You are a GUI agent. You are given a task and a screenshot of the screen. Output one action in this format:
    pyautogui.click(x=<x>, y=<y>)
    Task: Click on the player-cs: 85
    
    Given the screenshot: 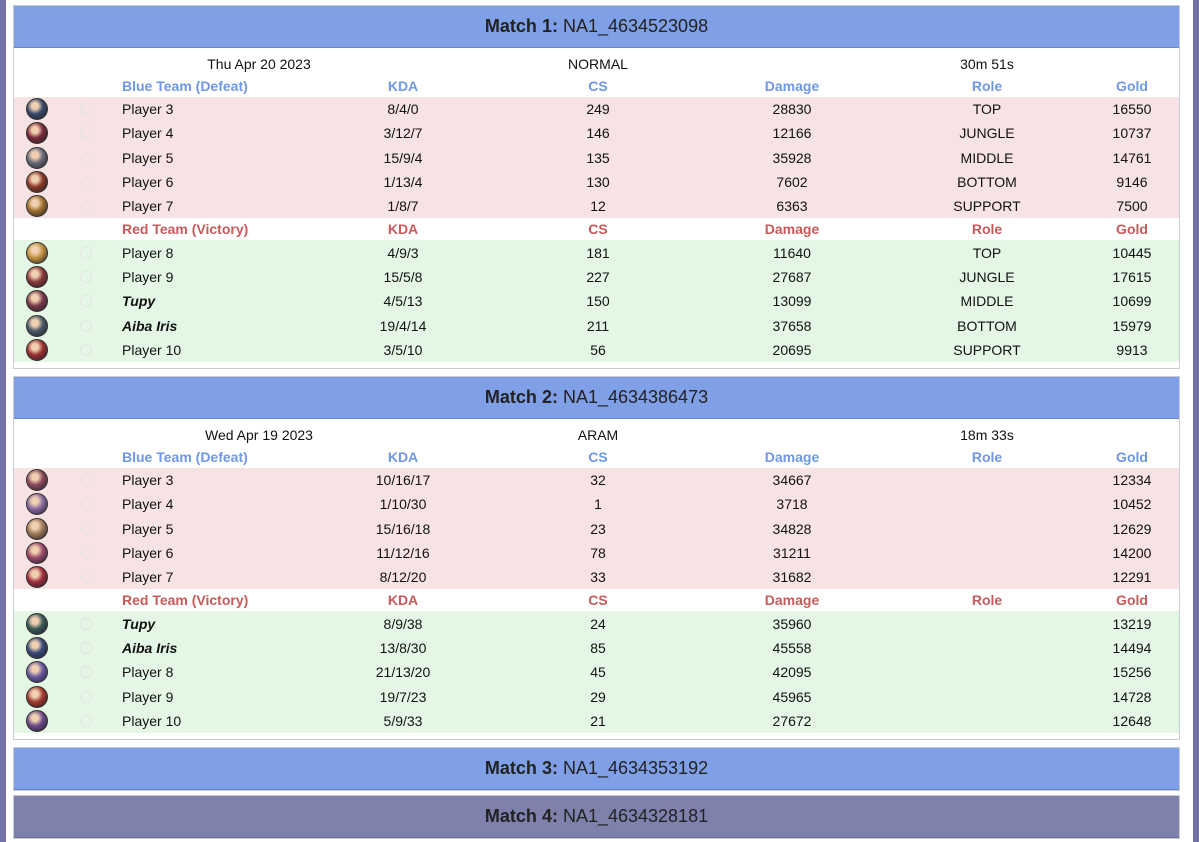 What is the action you would take?
    pyautogui.click(x=598, y=647)
    